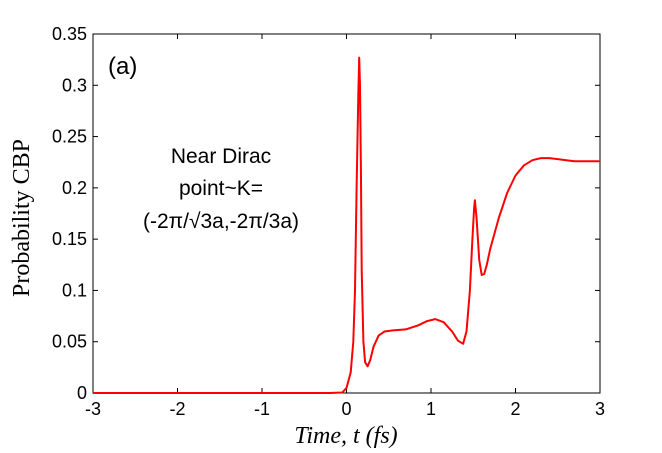  Describe the element at coordinates (221, 156) in the screenshot. I see `annotation-line-1: Near Dirac` at that location.